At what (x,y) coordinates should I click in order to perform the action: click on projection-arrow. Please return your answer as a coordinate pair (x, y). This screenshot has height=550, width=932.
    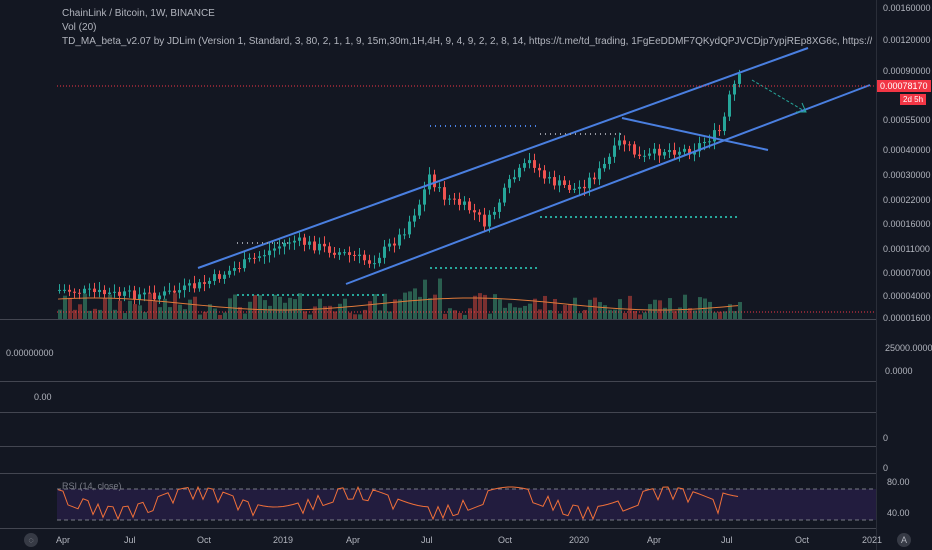
    Looking at the image, I should click on (779, 96).